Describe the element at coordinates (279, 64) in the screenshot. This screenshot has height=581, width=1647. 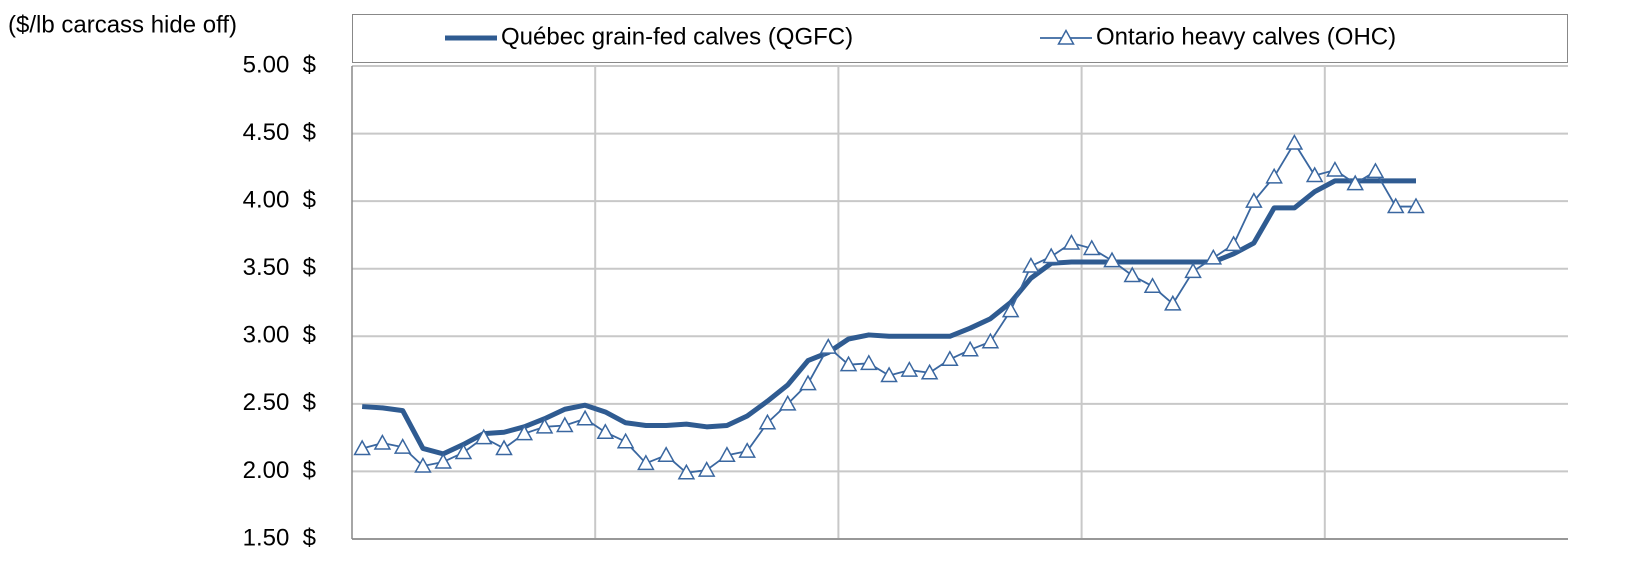
I see `y-tick-label: 5.00 $` at that location.